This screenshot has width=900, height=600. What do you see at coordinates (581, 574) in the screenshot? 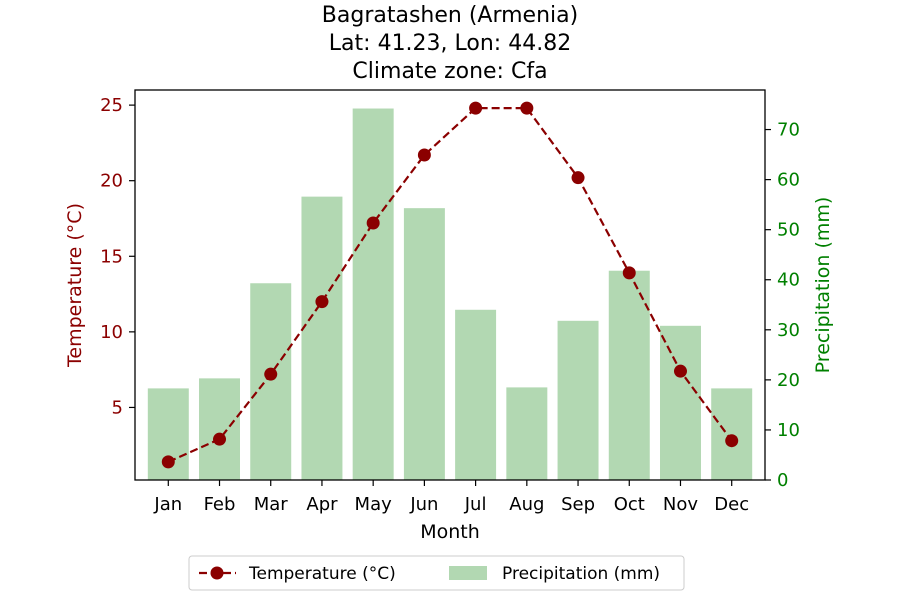
I see `legend-label-precipitation: Precipitation (mm)` at bounding box center [581, 574].